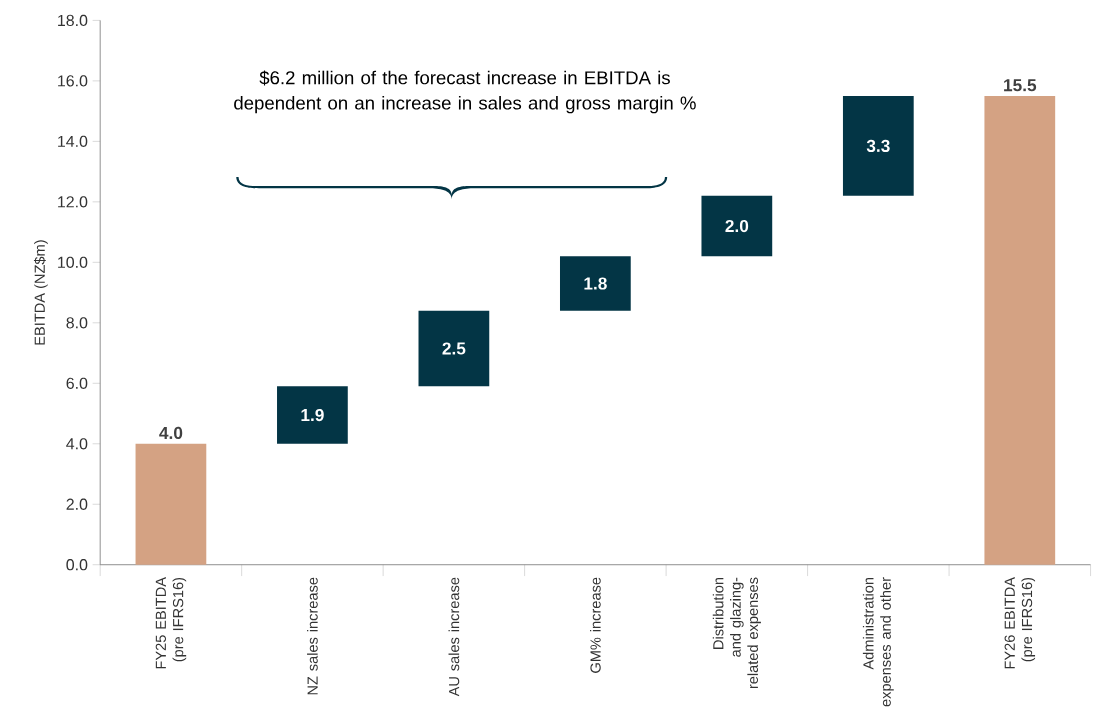 The height and width of the screenshot is (727, 1100). I want to click on y-tick-label: 0.0, so click(77, 565).